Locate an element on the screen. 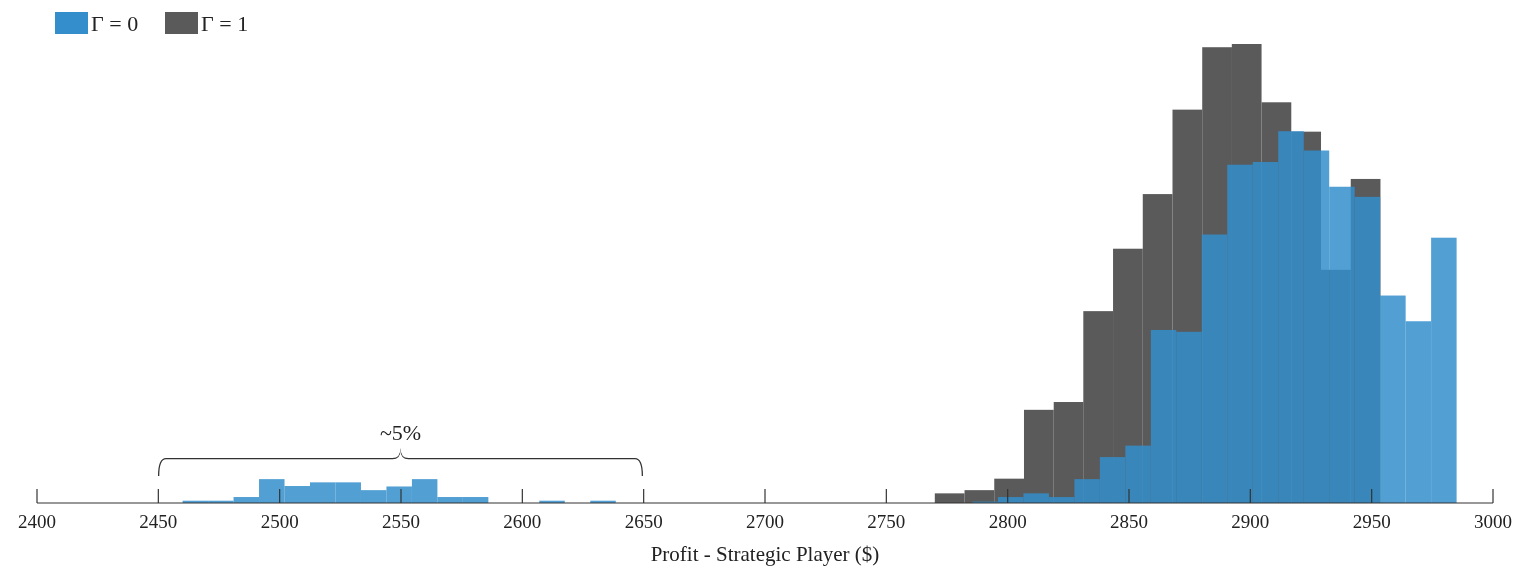 Image resolution: width=1526 pixels, height=569 pixels. x-tick-label: 2400 is located at coordinates (37, 521).